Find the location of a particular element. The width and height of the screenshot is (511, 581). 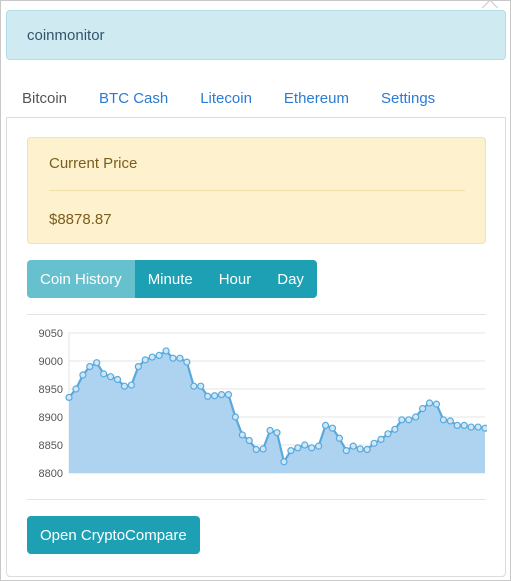

y-tick-label: 8800 is located at coordinates (51, 474).